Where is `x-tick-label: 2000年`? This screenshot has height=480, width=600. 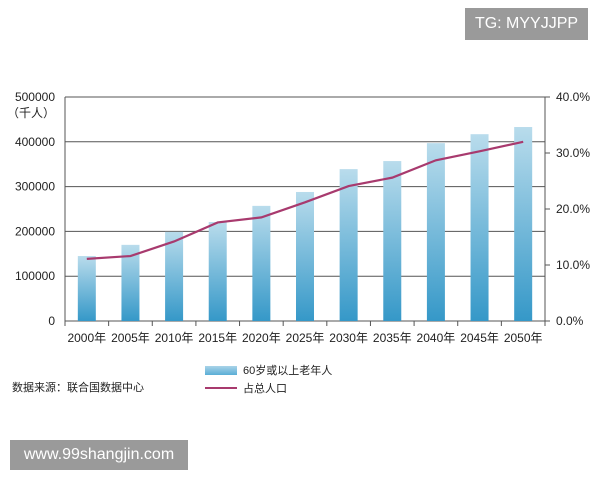
x-tick-label: 2000年 is located at coordinates (86, 338).